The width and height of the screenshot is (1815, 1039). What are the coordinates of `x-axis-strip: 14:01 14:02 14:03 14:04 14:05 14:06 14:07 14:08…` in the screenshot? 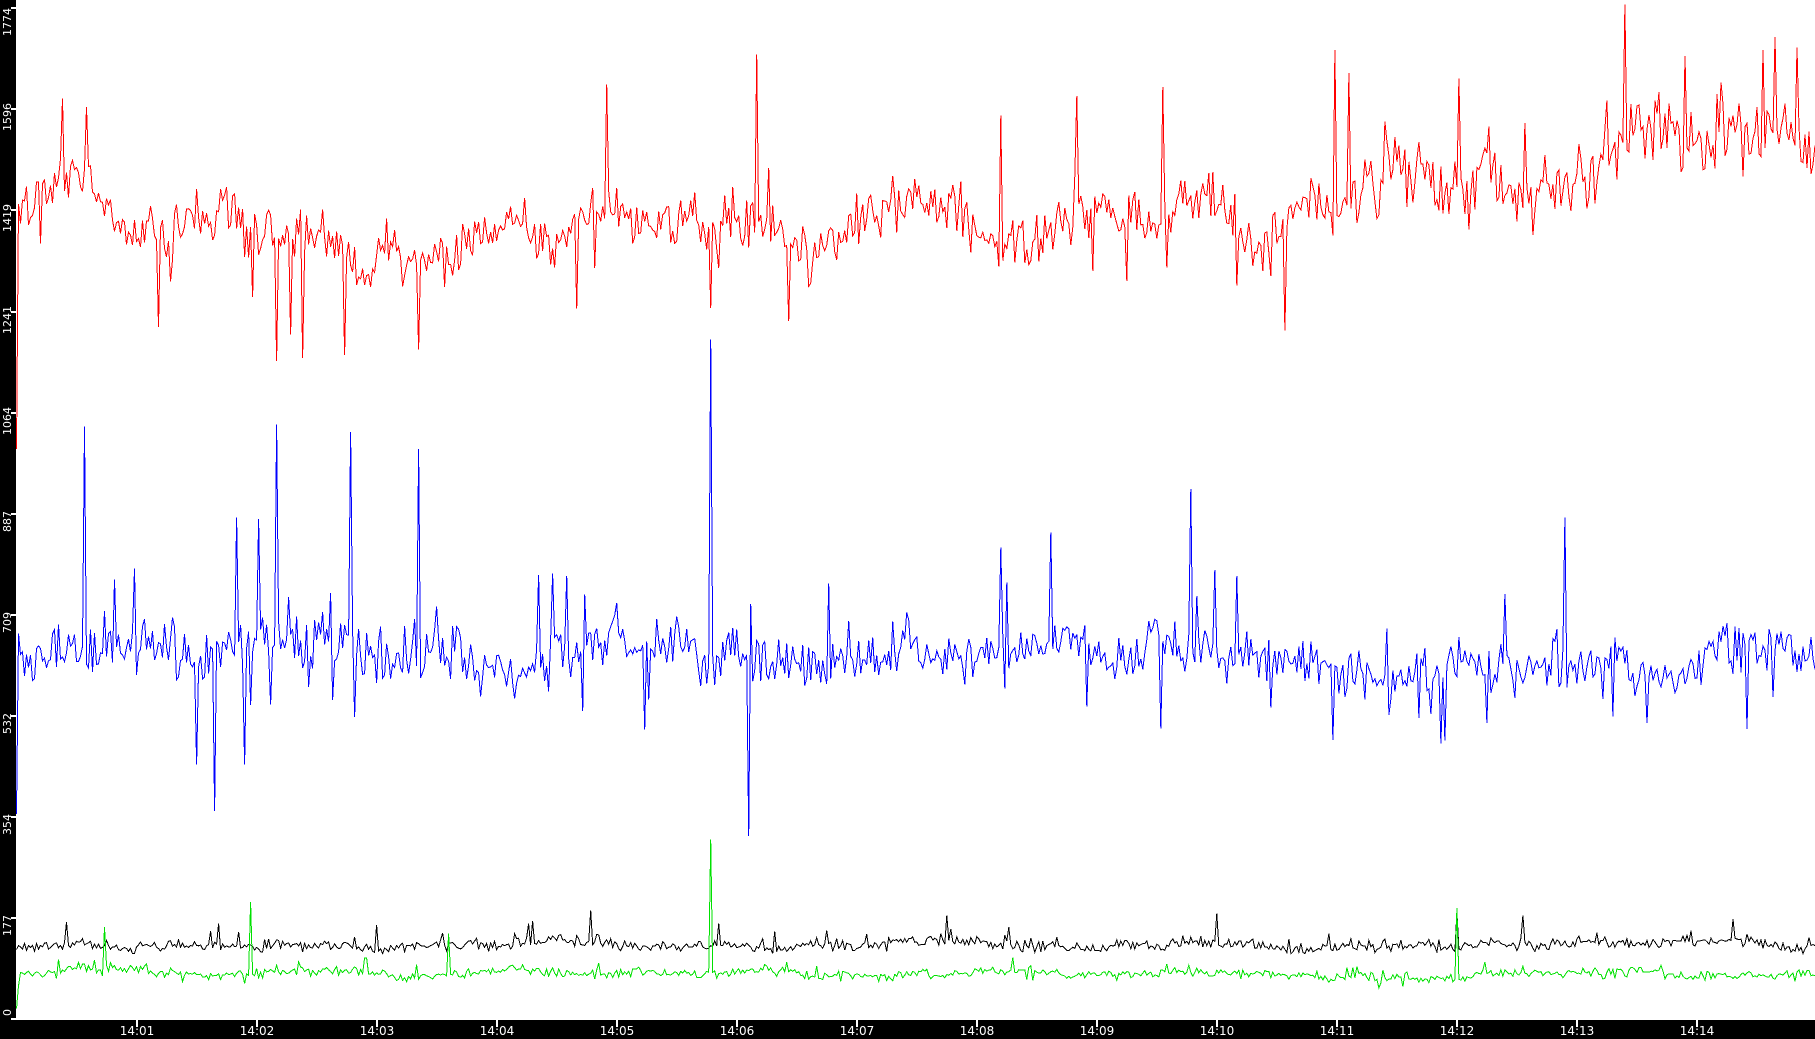 It's located at (907, 1029).